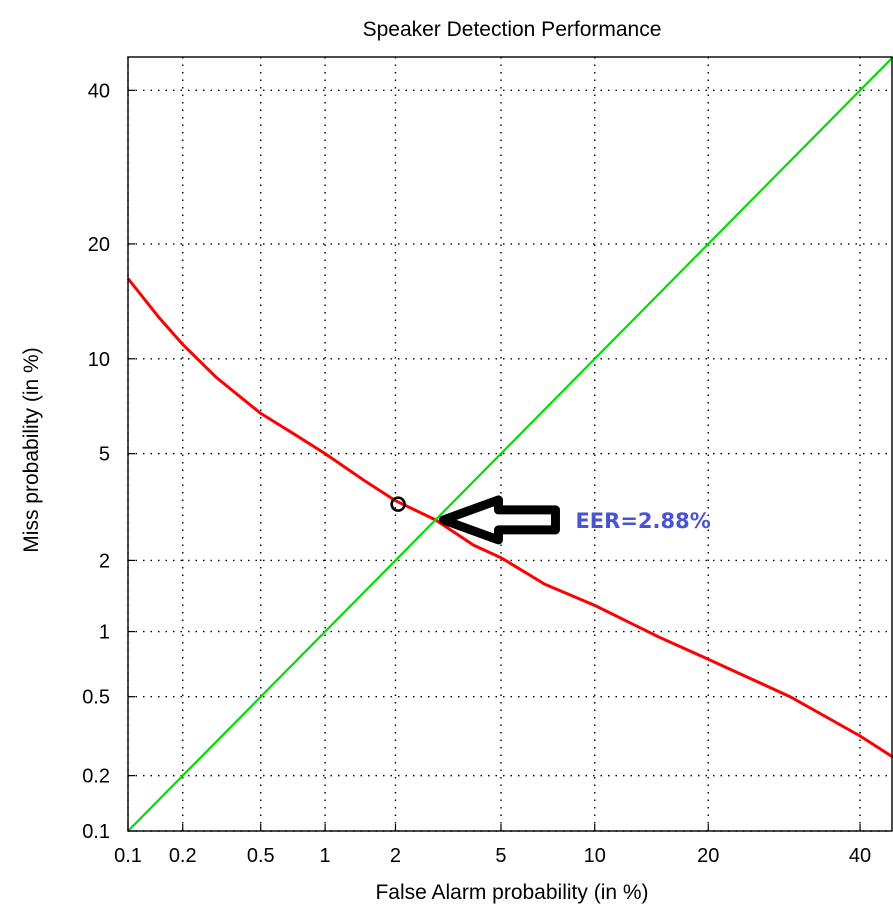  Describe the element at coordinates (511, 892) in the screenshot. I see `x-axis-label: False Alarm probability (in %)` at that location.